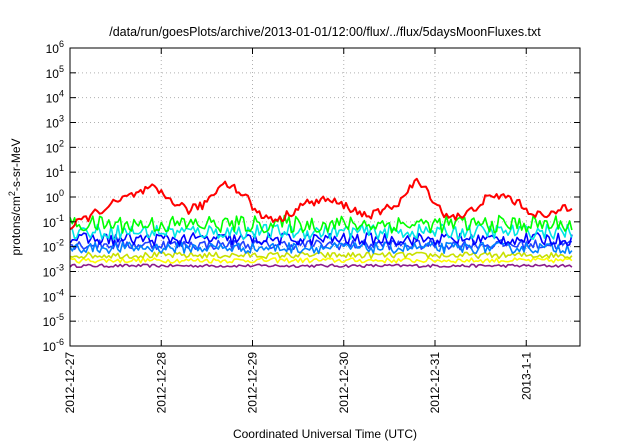 The width and height of the screenshot is (640, 448). What do you see at coordinates (55, 146) in the screenshot?
I see `y-tick-label: 10²` at bounding box center [55, 146].